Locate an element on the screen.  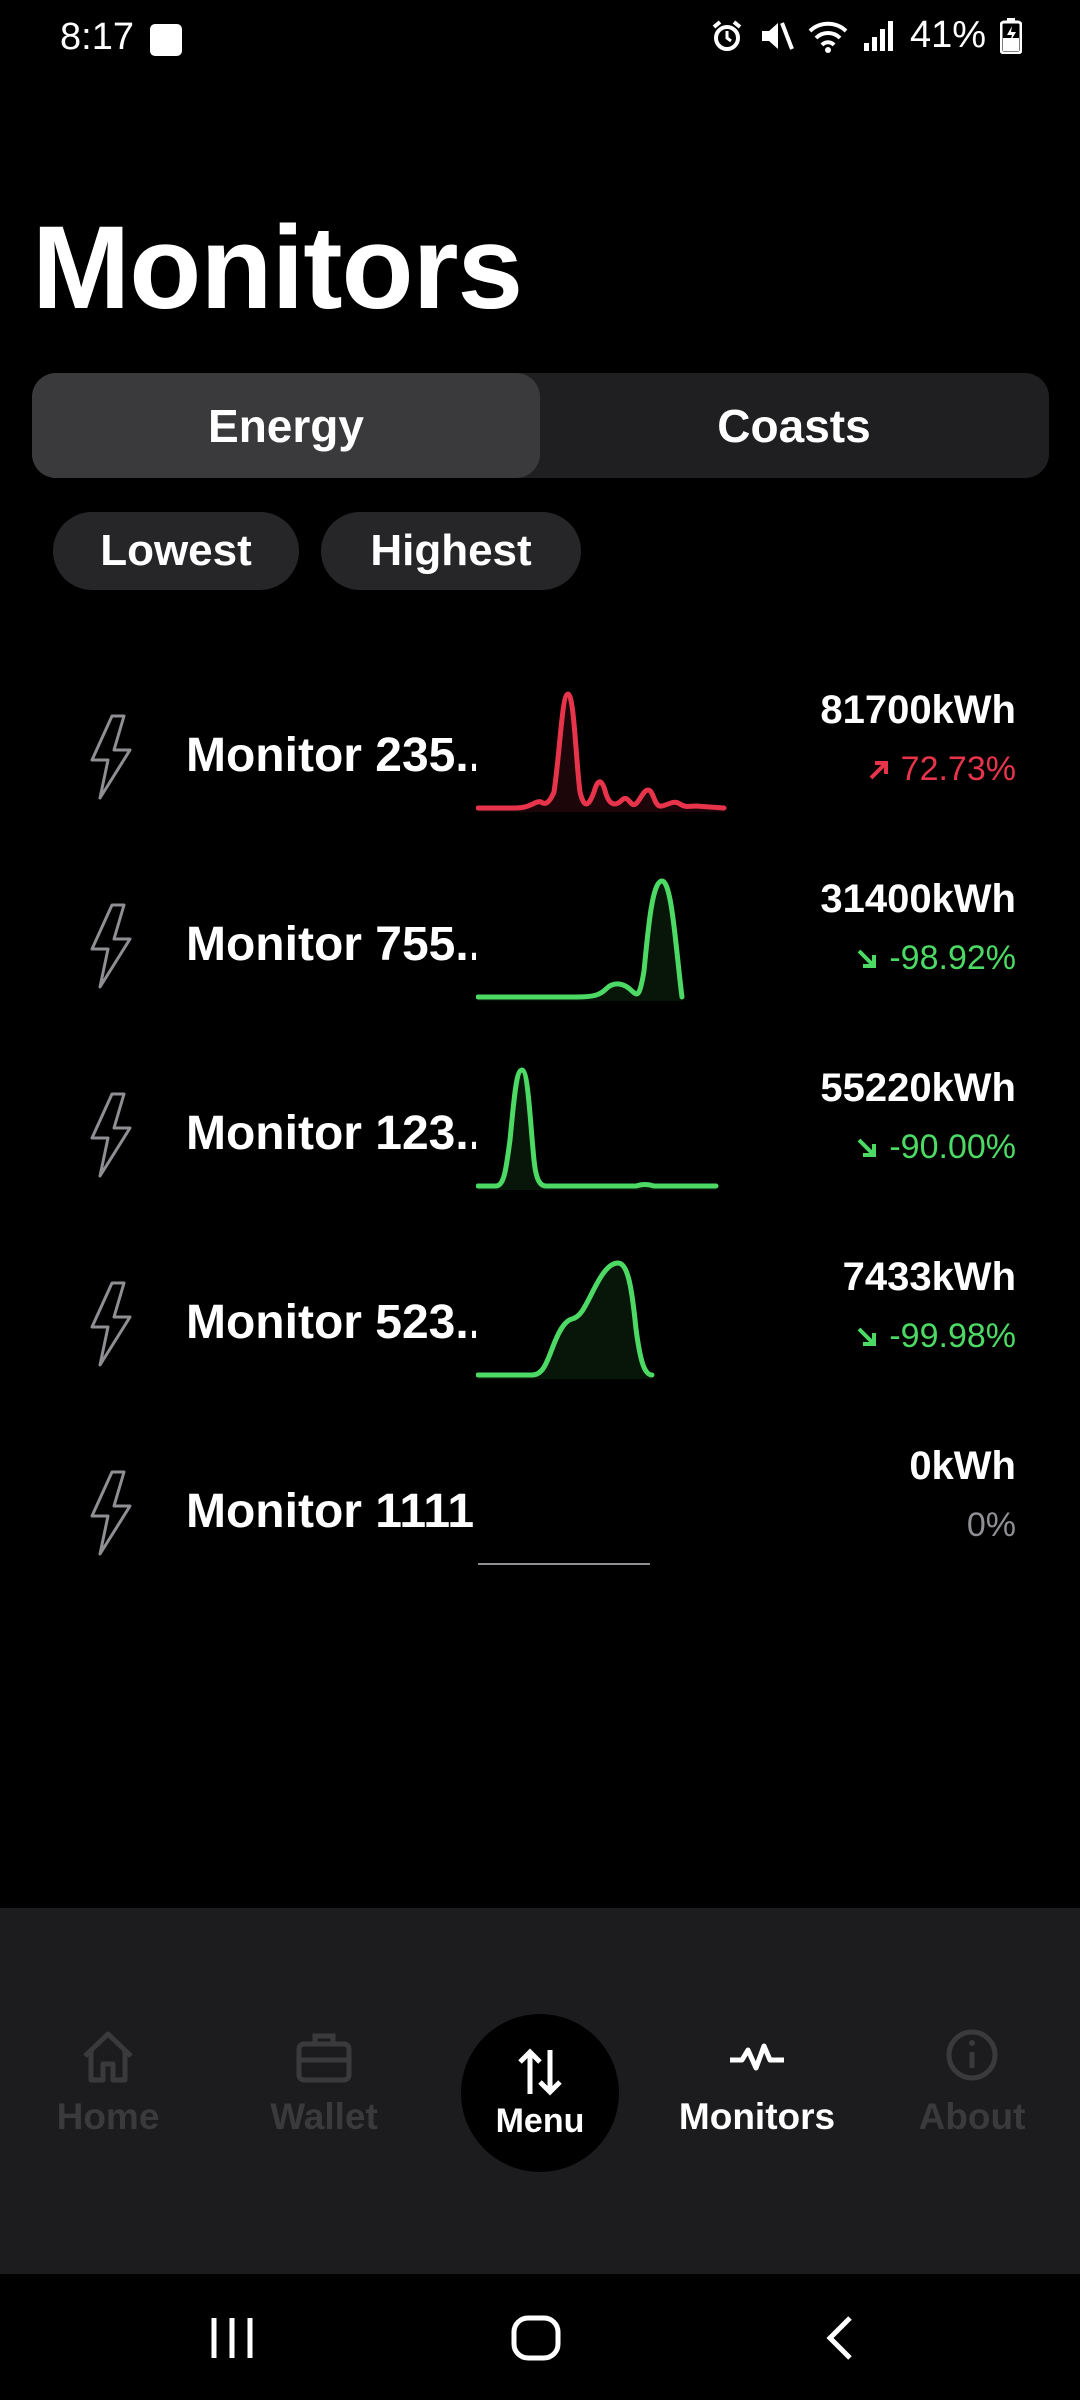
segmented-control: Energy Coasts is located at coordinates (540, 425).